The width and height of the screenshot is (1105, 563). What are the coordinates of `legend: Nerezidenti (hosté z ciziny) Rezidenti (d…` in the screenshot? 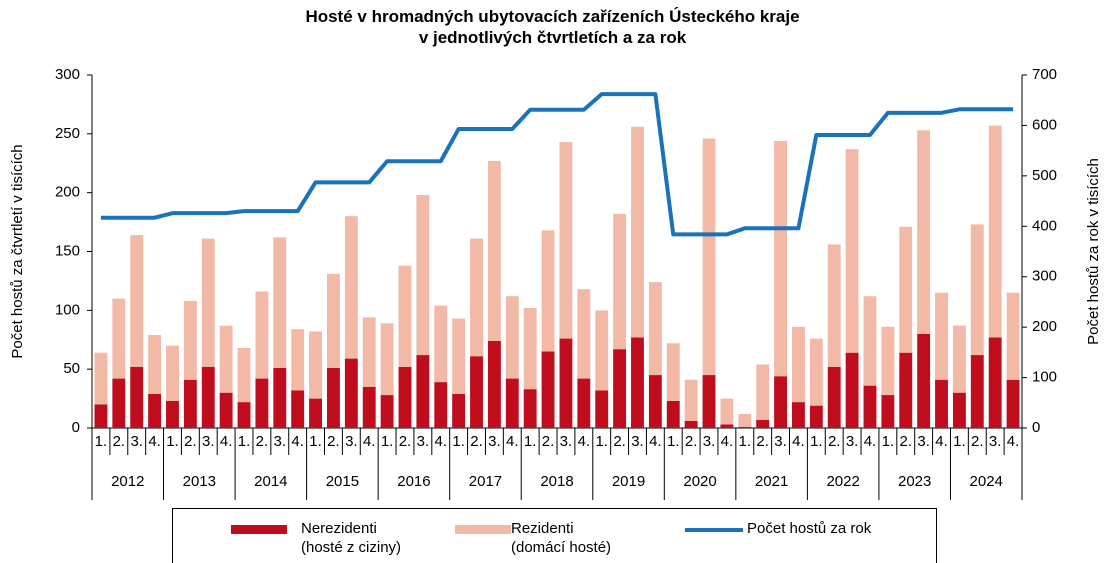 It's located at (554, 535).